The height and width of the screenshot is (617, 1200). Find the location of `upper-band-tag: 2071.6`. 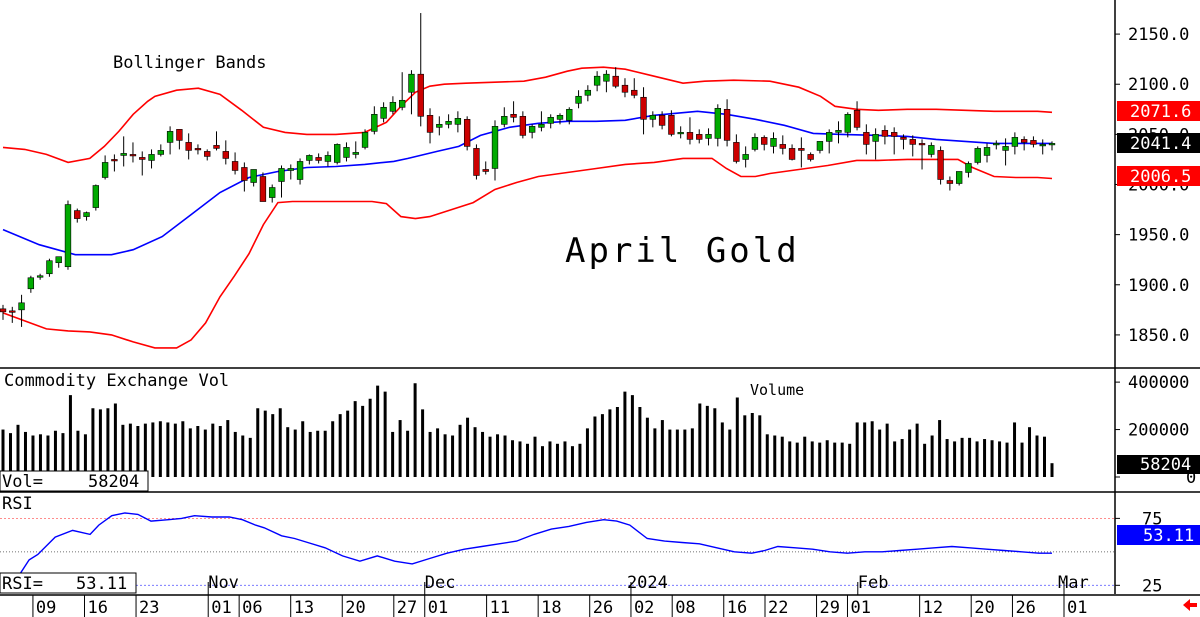

upper-band-tag: 2071.6 is located at coordinates (1158, 111).